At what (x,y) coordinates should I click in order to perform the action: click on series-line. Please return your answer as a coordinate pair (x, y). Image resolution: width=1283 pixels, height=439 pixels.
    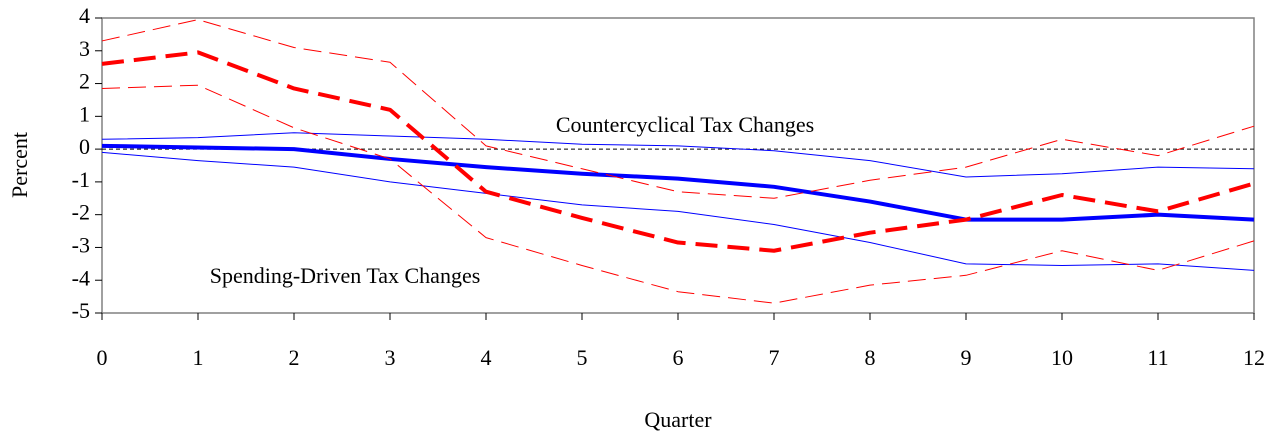
    Looking at the image, I should click on (678, 155).